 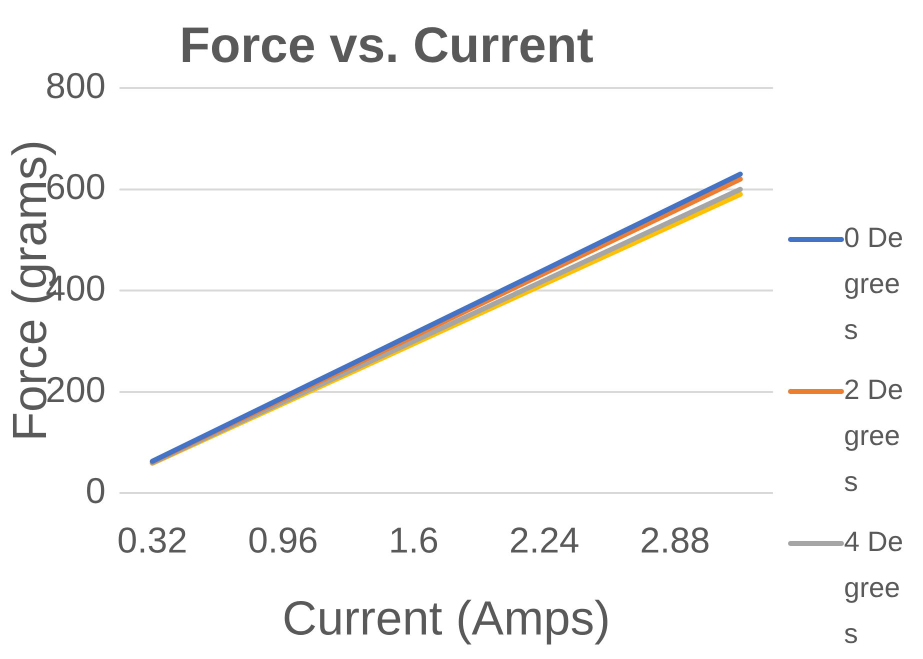 I want to click on legend-label: 4 Degrees, so click(x=874, y=588).